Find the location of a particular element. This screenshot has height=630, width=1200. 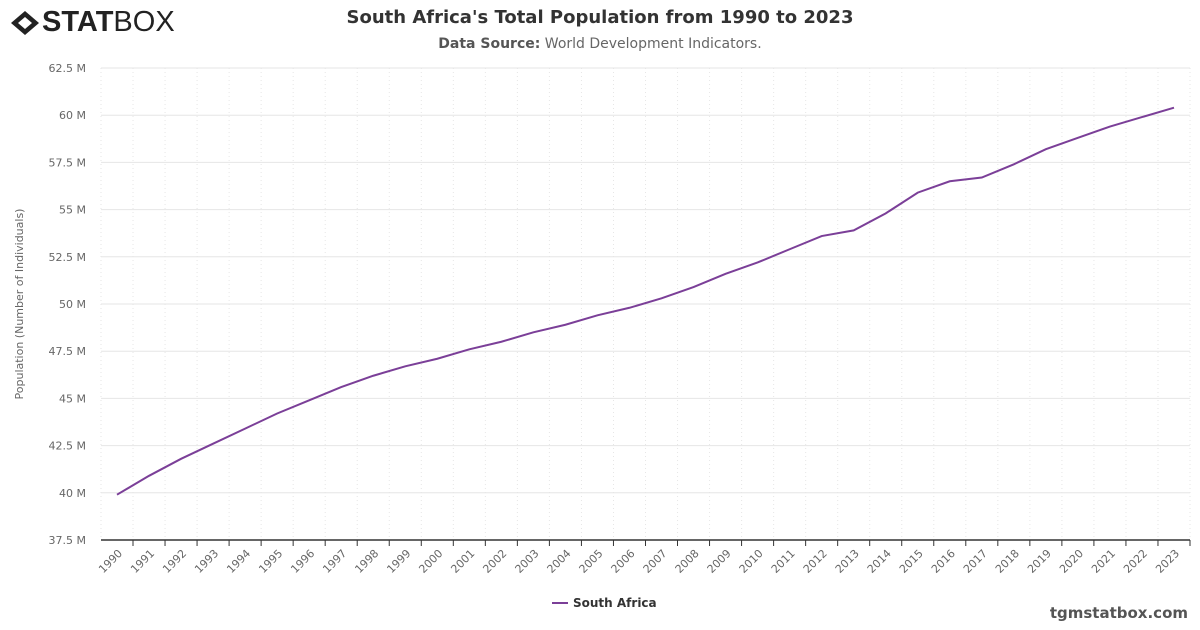

x-tick-label: 1998 is located at coordinates (366, 561).